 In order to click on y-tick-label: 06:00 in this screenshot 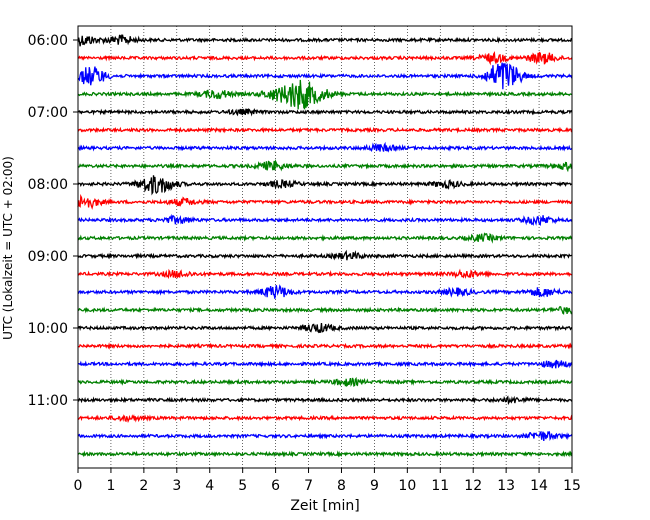, I will do `click(48, 41)`.